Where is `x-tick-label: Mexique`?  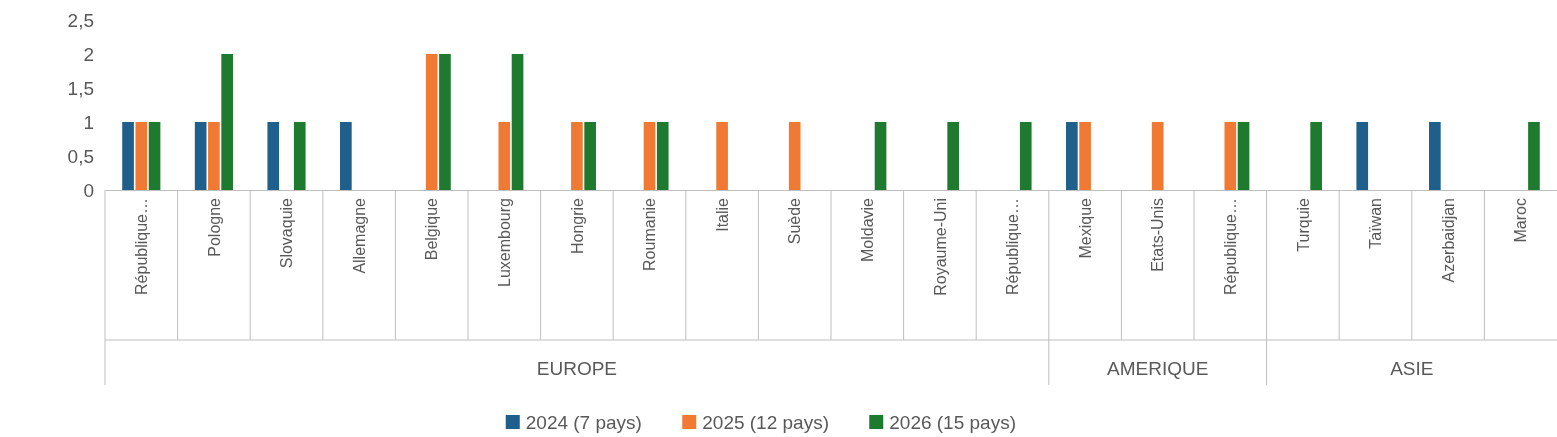 x-tick-label: Mexique is located at coordinates (1085, 228).